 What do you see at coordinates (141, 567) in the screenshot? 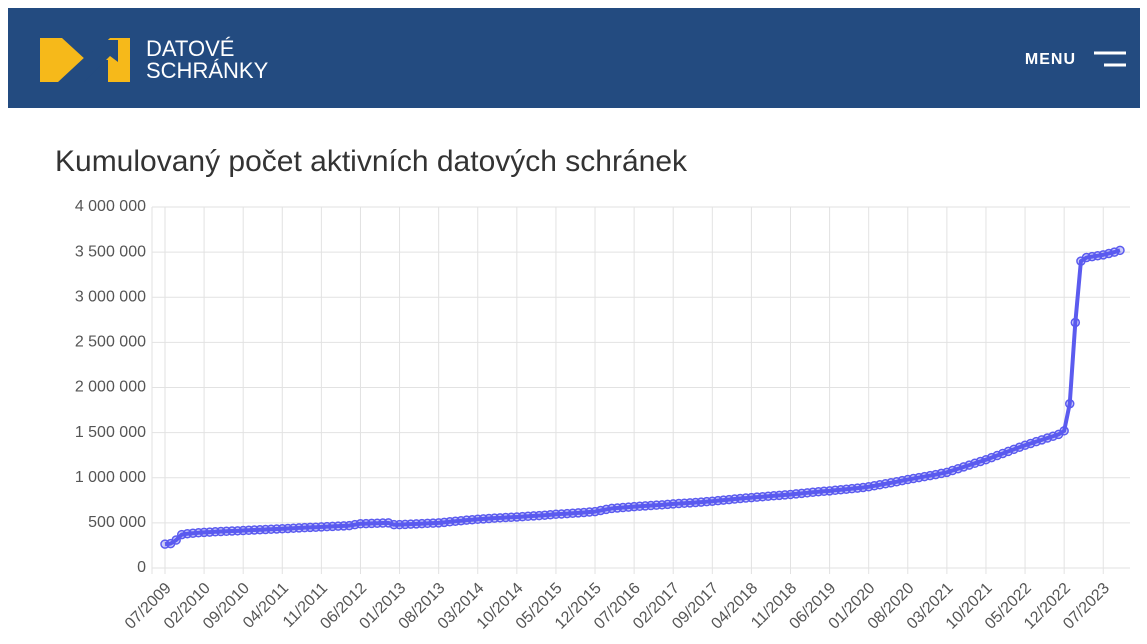
I see `y-tick-label: 0` at bounding box center [141, 567].